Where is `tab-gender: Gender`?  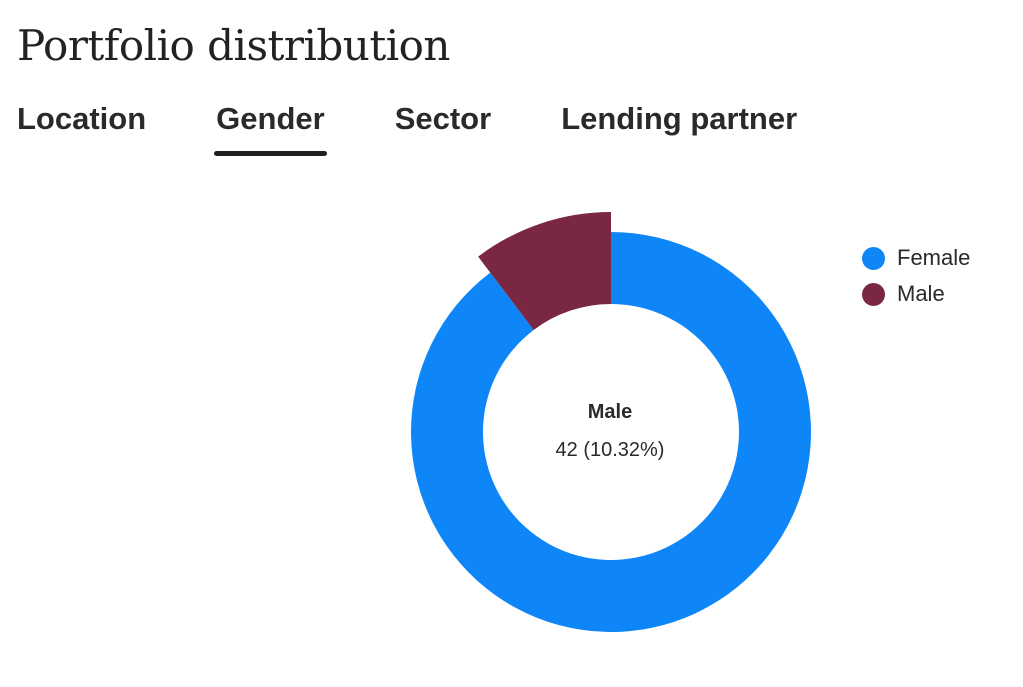
tab-gender: Gender is located at coordinates (270, 126).